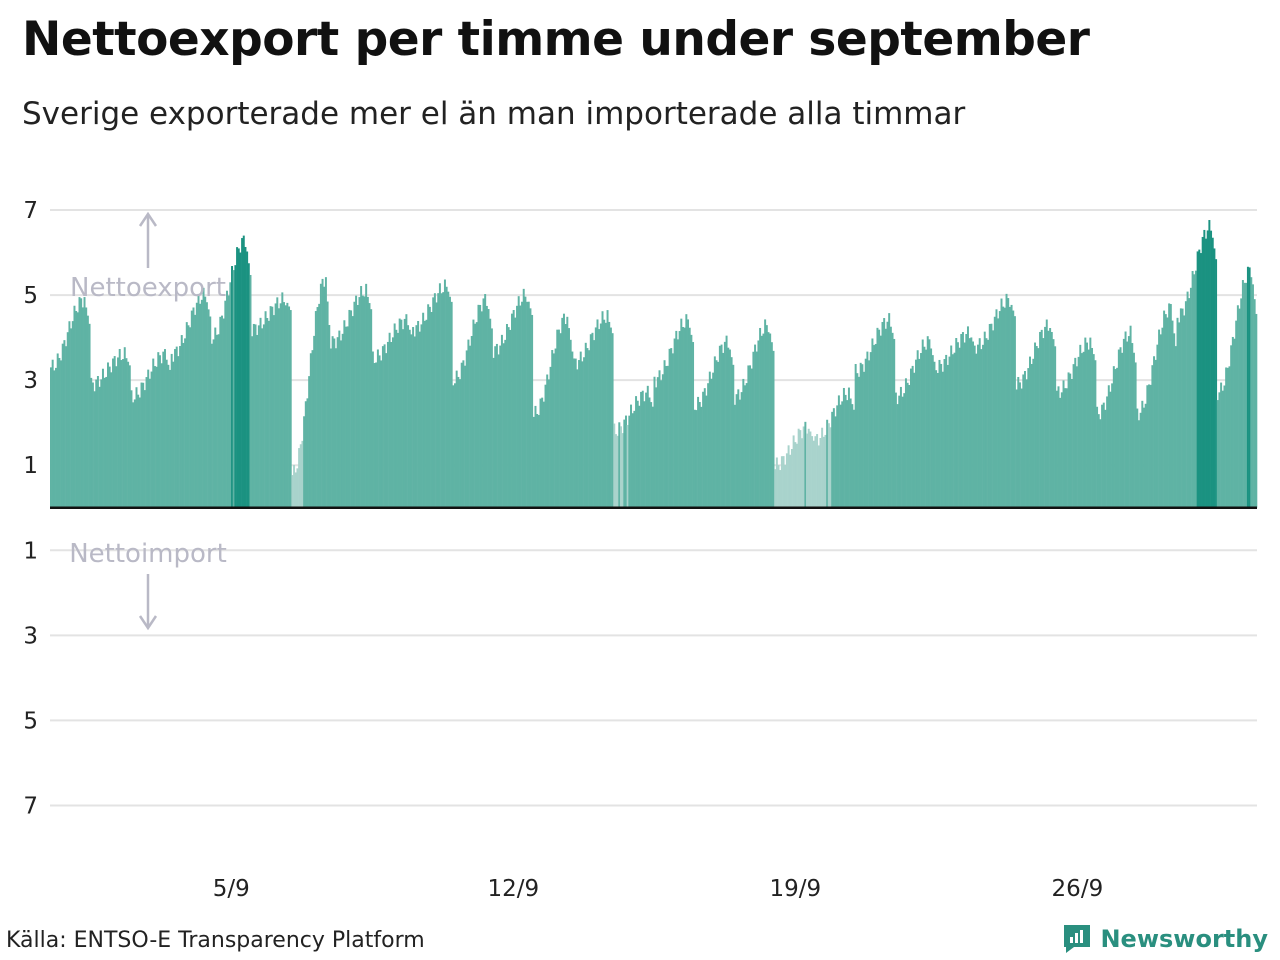  Describe the element at coordinates (148, 219) in the screenshot. I see `arrow-up-icon-head` at that location.